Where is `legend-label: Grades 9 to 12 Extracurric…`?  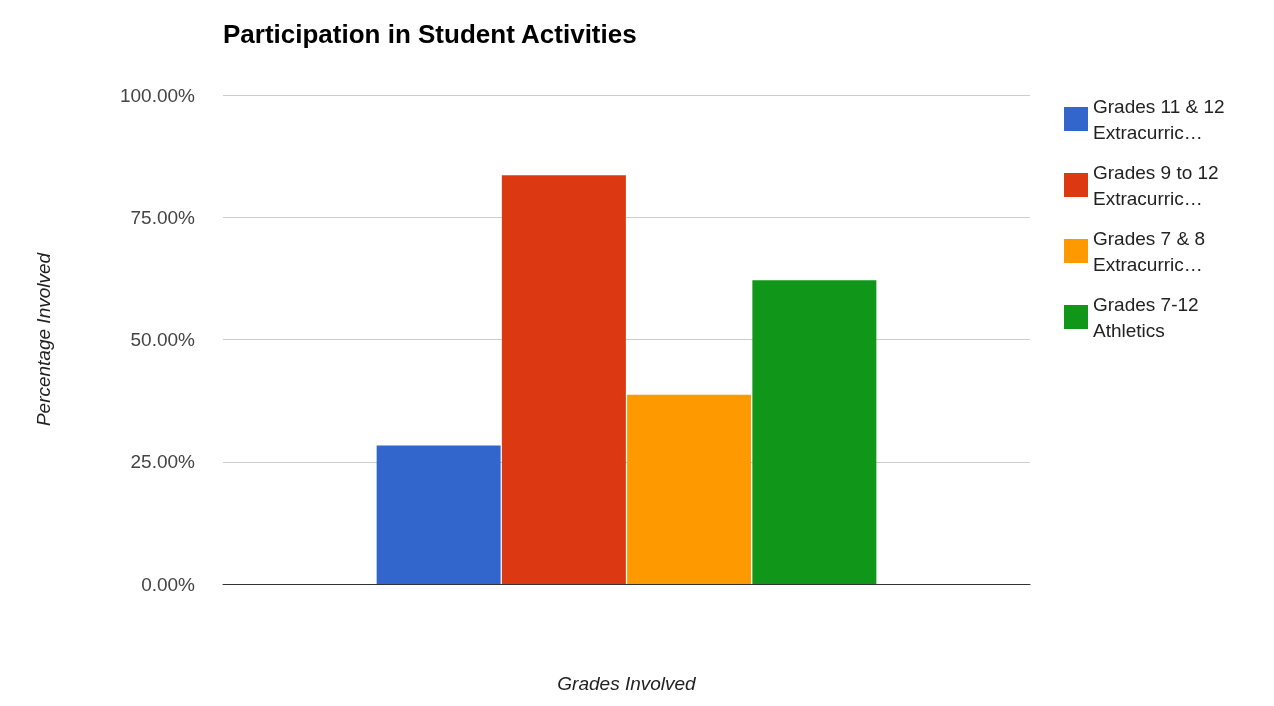 legend-label: Grades 9 to 12 Extracurric… is located at coordinates (1158, 185).